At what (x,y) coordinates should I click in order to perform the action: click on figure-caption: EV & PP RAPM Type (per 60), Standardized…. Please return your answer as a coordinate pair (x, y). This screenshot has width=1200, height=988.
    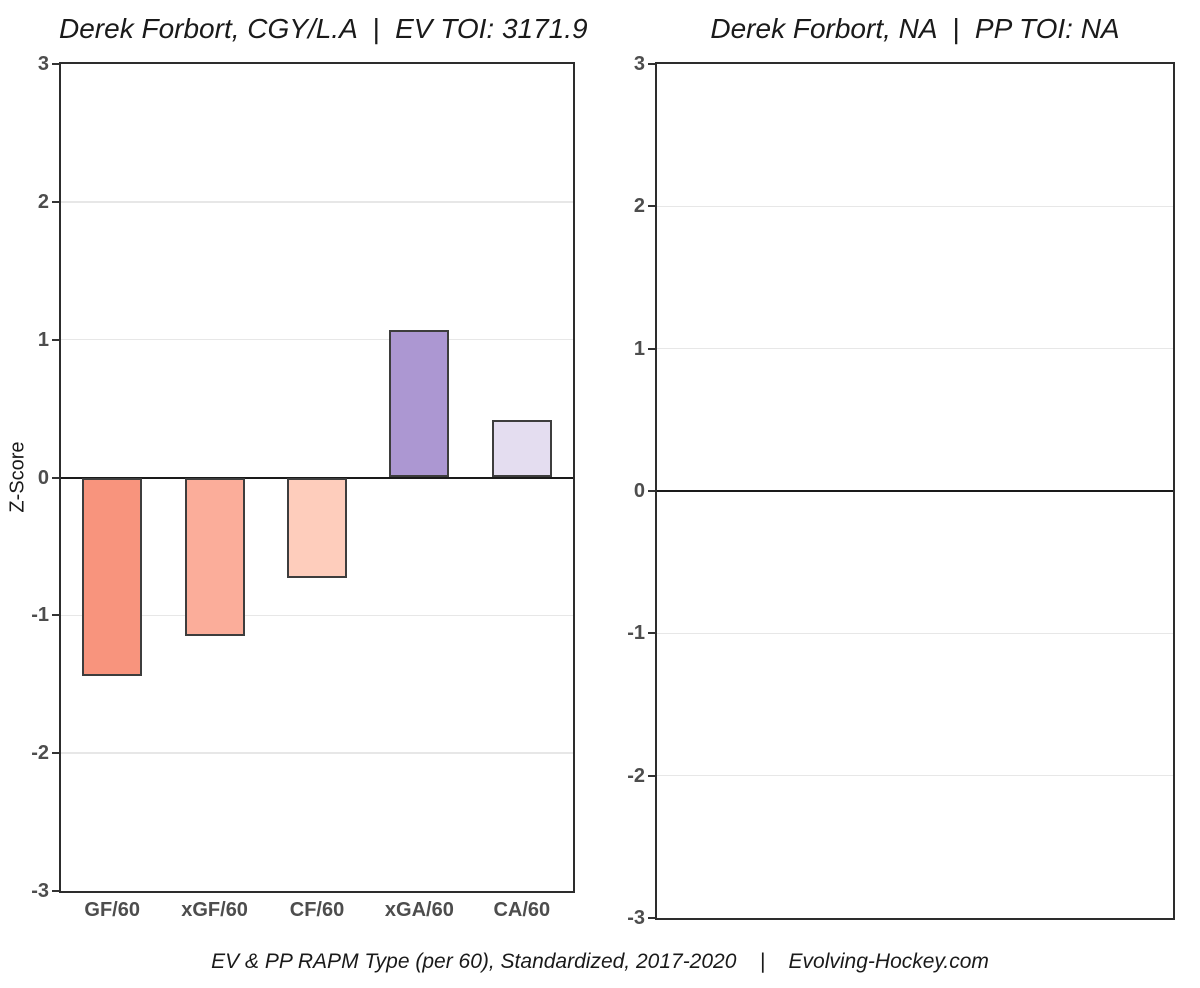
    Looking at the image, I should click on (600, 961).